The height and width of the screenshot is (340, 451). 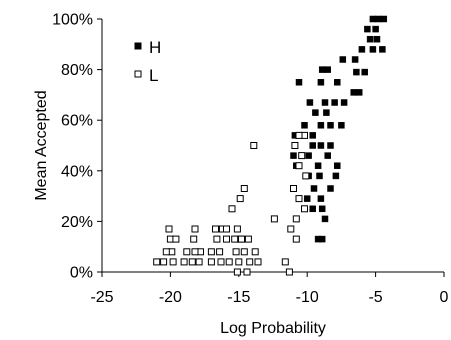 I want to click on legend-marker, so click(x=138, y=46).